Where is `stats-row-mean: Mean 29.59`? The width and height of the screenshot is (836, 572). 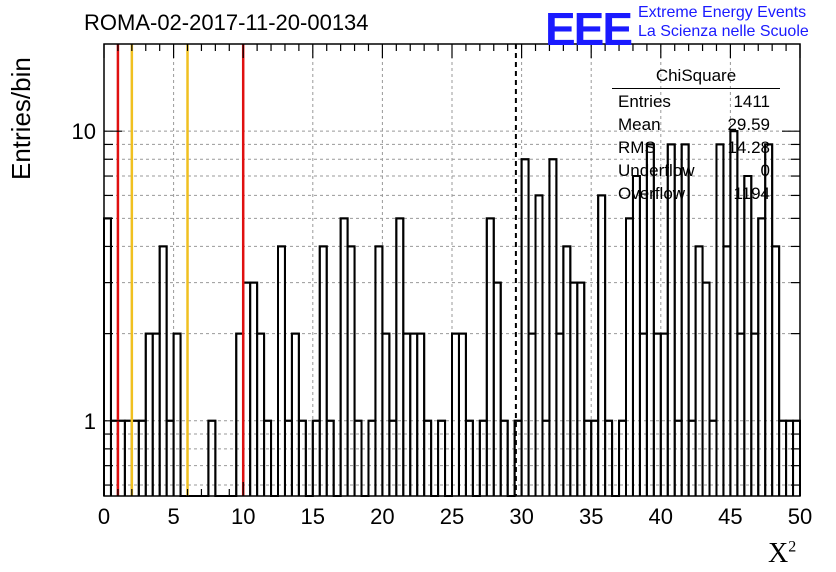 stats-row-mean: Mean 29.59 is located at coordinates (696, 124).